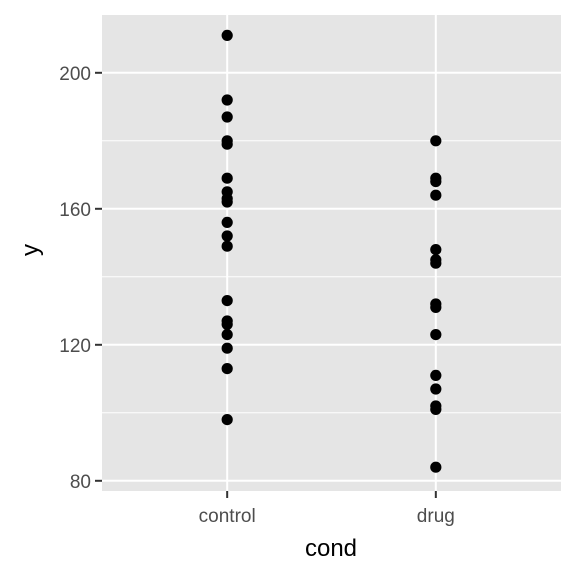 The width and height of the screenshot is (576, 576). Describe the element at coordinates (30, 250) in the screenshot. I see `y-axis-title: y` at that location.